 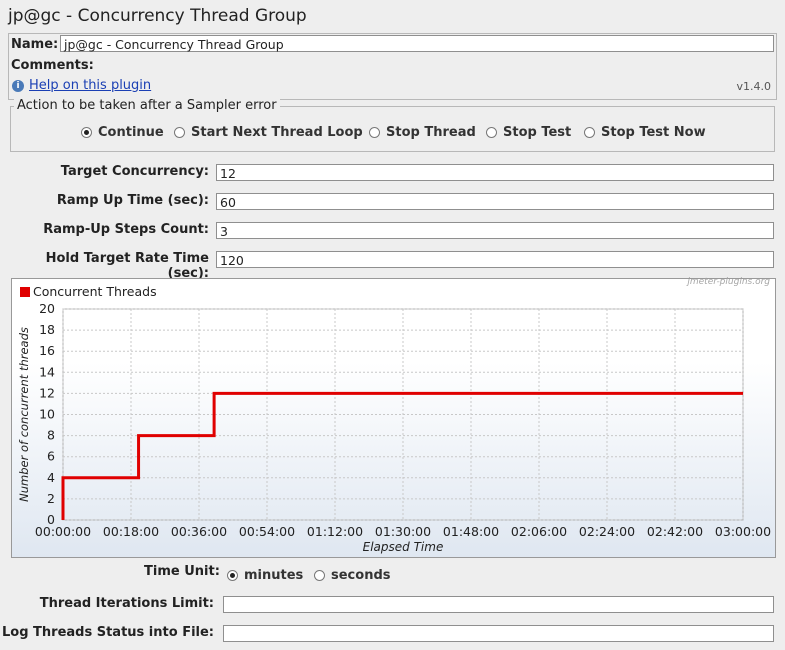 I want to click on x-tick-label: 00:00:00, so click(x=63, y=531).